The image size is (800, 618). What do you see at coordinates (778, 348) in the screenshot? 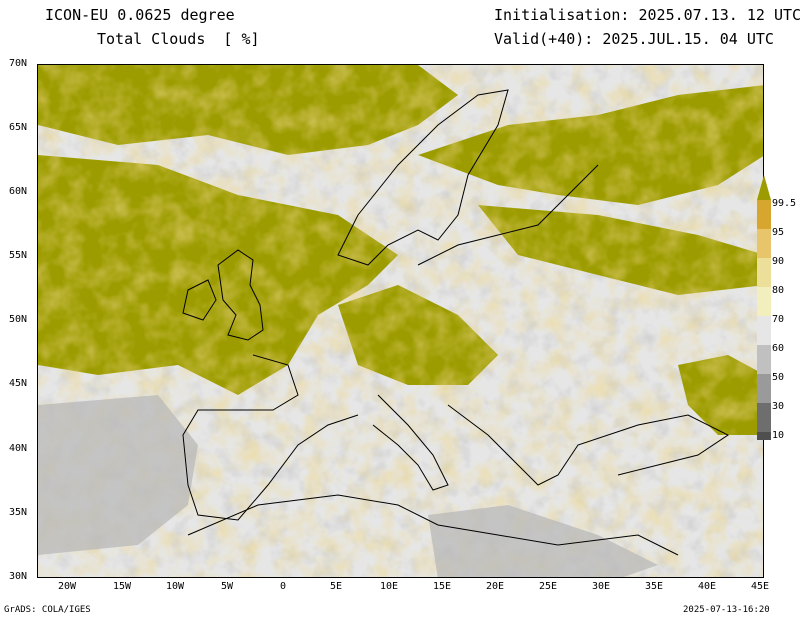
I see `legend-label: 60` at bounding box center [778, 348].